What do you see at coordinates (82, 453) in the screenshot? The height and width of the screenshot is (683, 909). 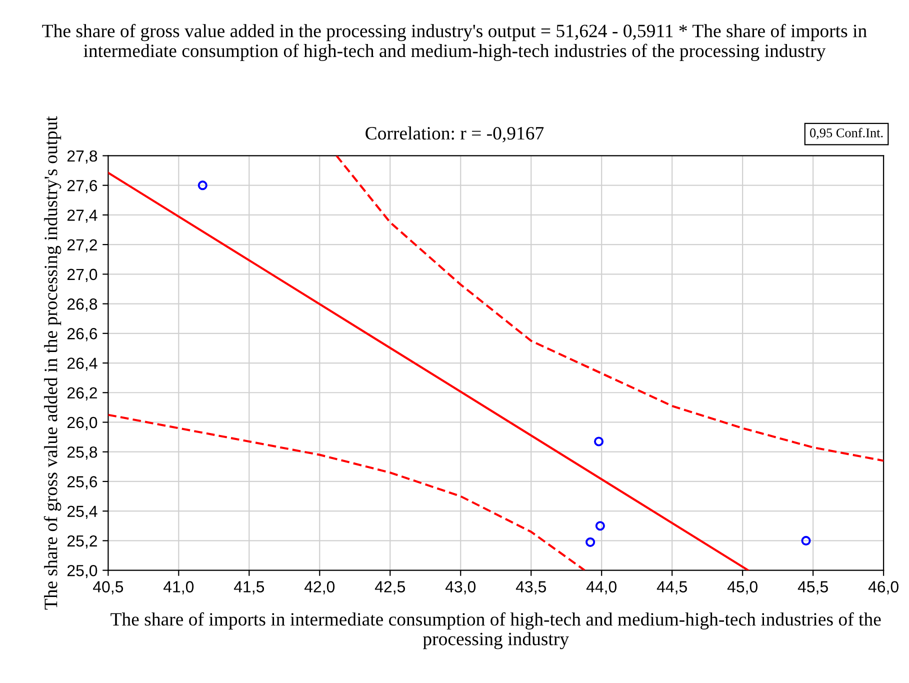 I see `y-tick-label: 25,8` at bounding box center [82, 453].